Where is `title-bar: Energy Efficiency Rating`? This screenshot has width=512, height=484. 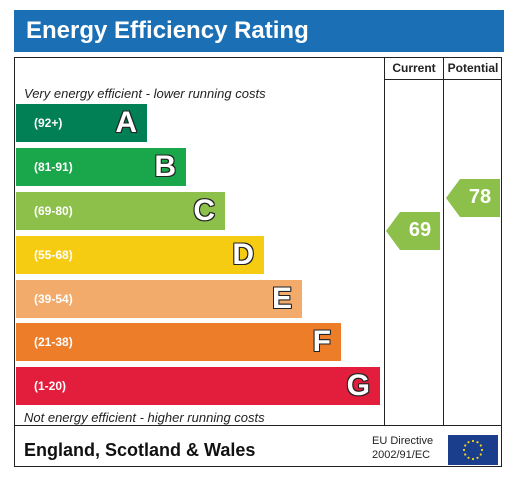
title-bar: Energy Efficiency Rating is located at coordinates (259, 31).